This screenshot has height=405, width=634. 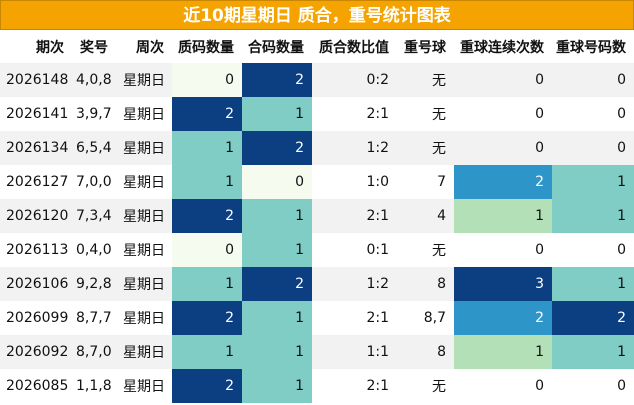 What do you see at coordinates (36, 386) in the screenshot?
I see `cell-issue: 2026085` at bounding box center [36, 386].